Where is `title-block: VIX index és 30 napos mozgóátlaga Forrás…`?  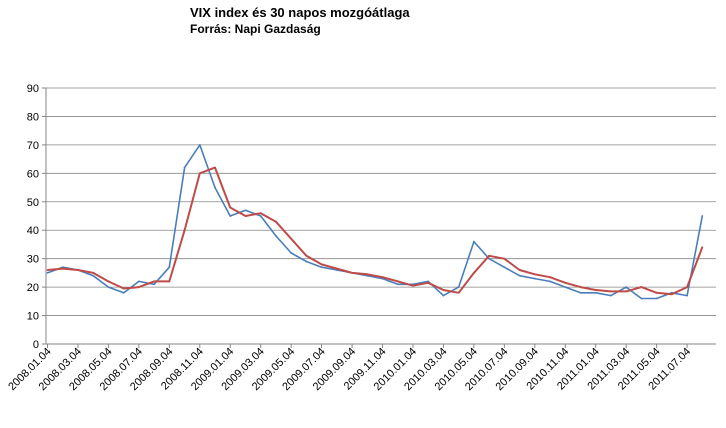 title-block: VIX index és 30 napos mozgóátlaga Forrás… is located at coordinates (300, 20).